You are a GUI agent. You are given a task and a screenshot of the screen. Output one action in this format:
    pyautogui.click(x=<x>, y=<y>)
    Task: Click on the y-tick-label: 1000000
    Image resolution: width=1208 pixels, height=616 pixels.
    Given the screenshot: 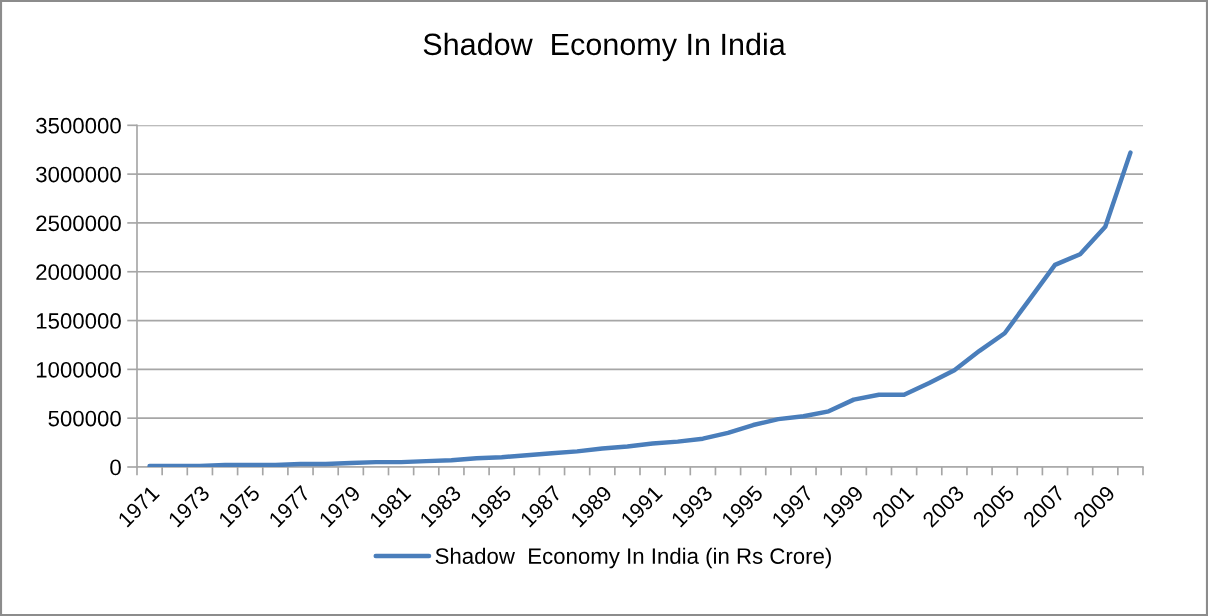 What is the action you would take?
    pyautogui.click(x=78, y=369)
    